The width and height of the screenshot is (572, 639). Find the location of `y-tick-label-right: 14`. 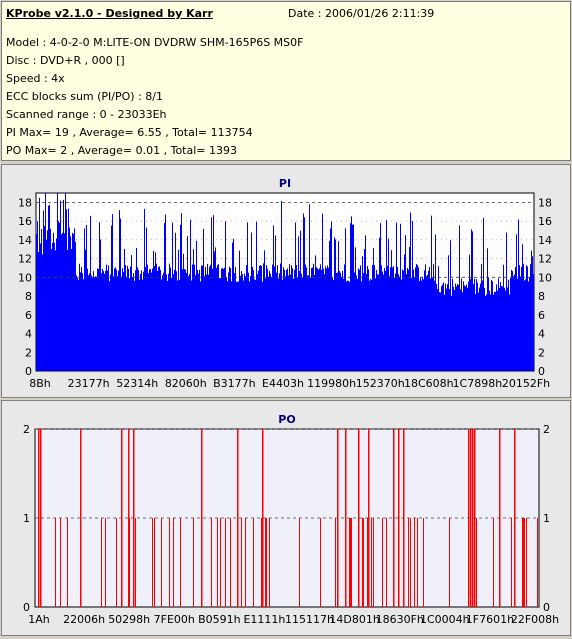

y-tick-label-right: 14 is located at coordinates (545, 240).